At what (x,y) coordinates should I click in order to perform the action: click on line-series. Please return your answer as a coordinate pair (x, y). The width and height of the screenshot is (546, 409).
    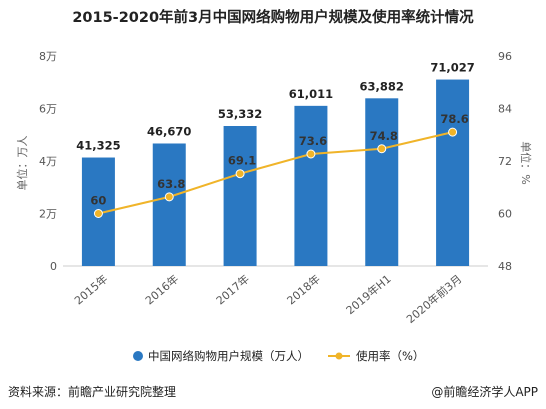
    Looking at the image, I should click on (275, 172).